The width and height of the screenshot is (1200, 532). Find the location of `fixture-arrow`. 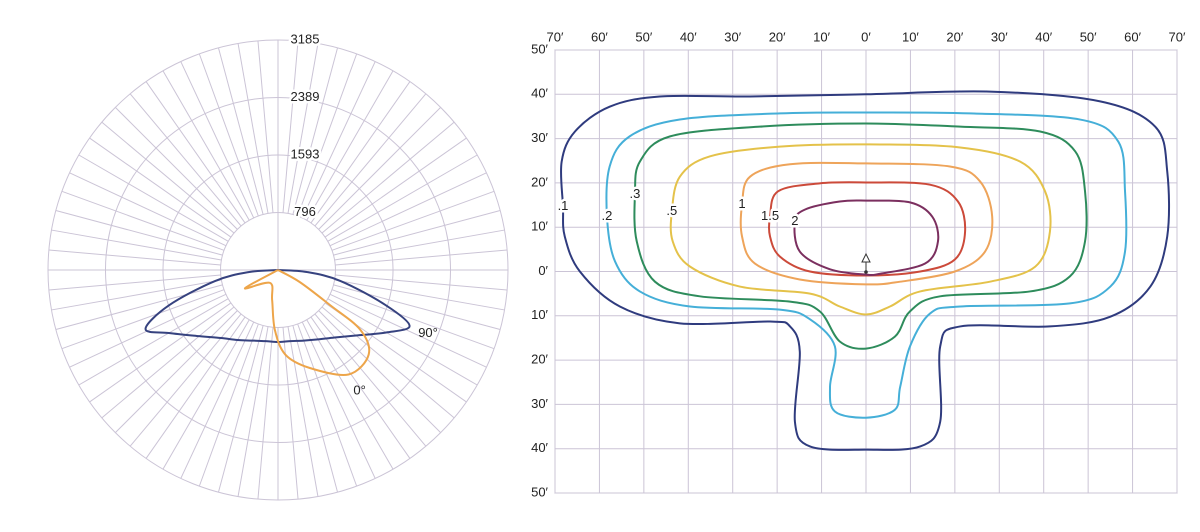

fixture-arrow is located at coordinates (866, 257).